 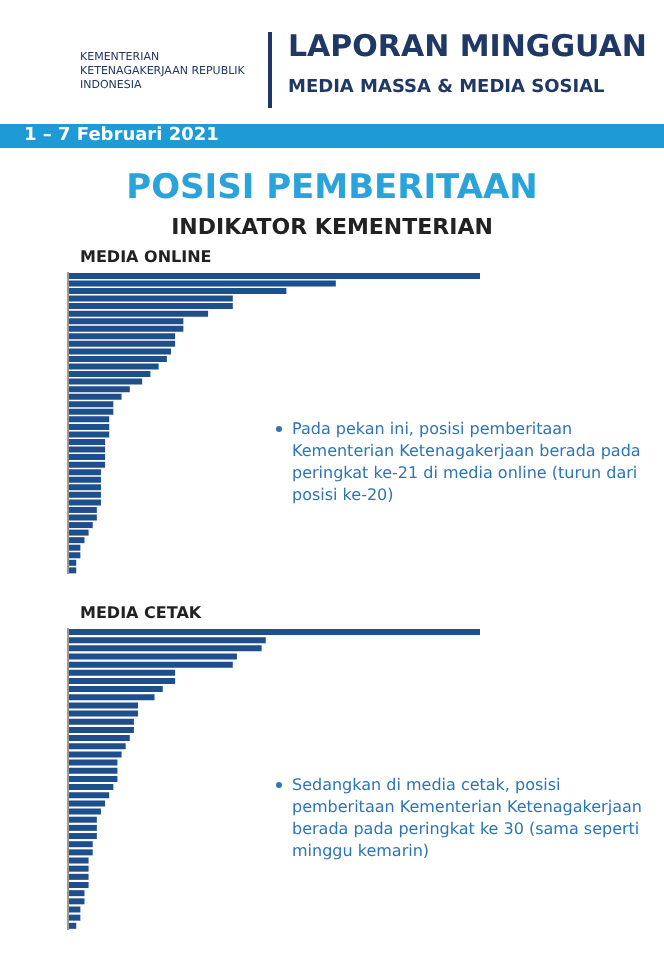 What do you see at coordinates (121, 136) in the screenshot?
I see `text: 1 – 7 Februari 2021` at bounding box center [121, 136].